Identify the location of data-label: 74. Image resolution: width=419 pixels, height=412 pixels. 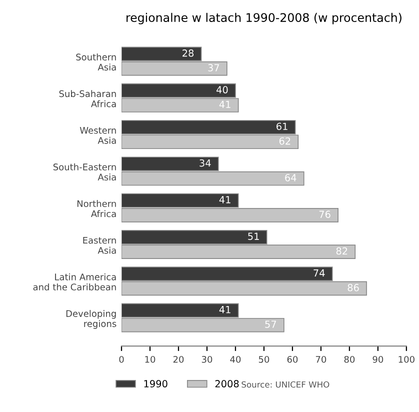
(319, 272).